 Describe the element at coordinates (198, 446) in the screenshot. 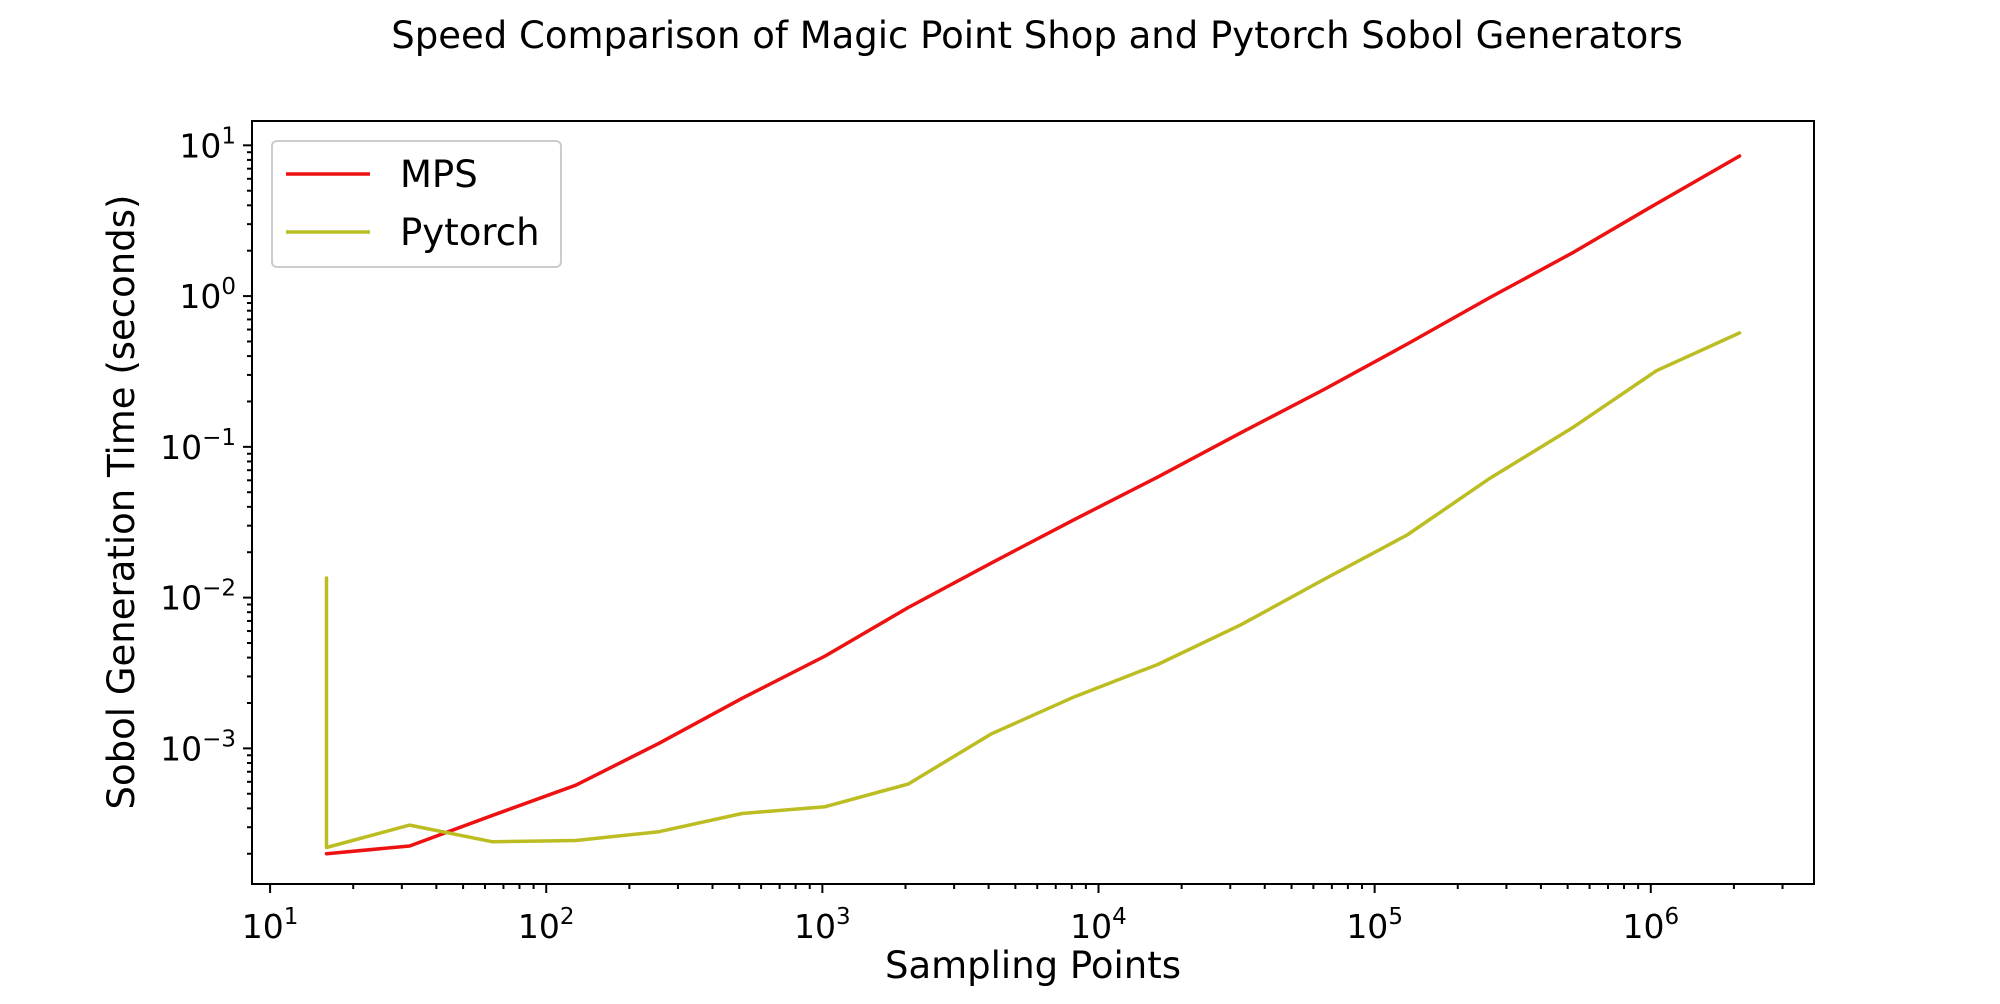

I see `y-tick-label: 10⁻¹` at that location.